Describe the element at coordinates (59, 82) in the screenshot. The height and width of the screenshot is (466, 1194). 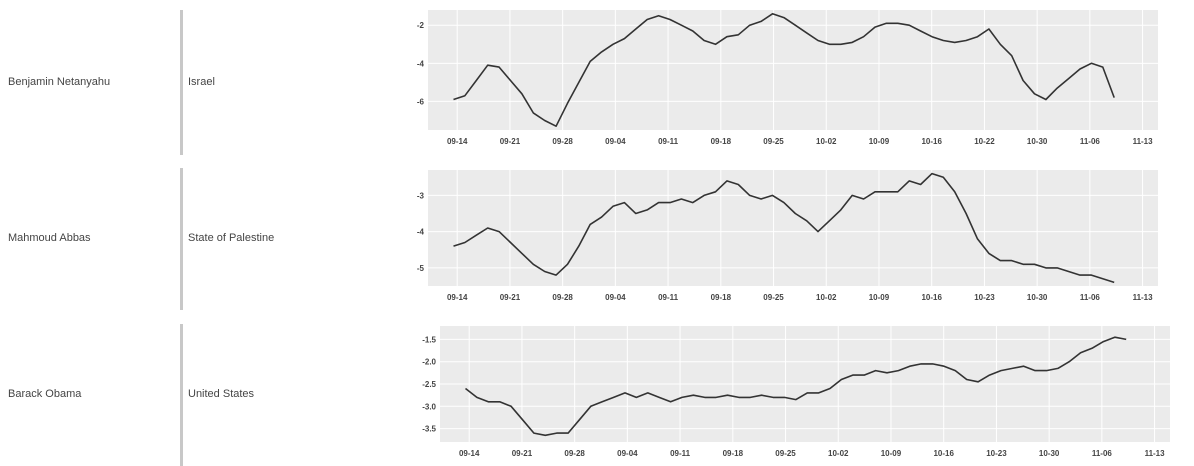
I see `leader-name: Benjamin Netanyahu` at that location.